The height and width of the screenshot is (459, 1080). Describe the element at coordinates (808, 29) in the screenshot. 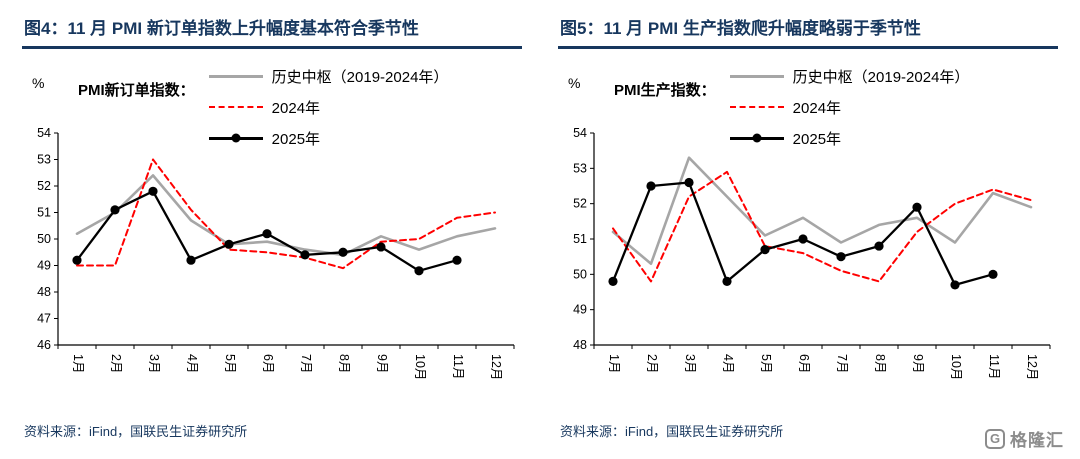

I see `figure-5-title: 图5：11 月 PMI 生产指数爬升幅度略弱于季节性` at that location.